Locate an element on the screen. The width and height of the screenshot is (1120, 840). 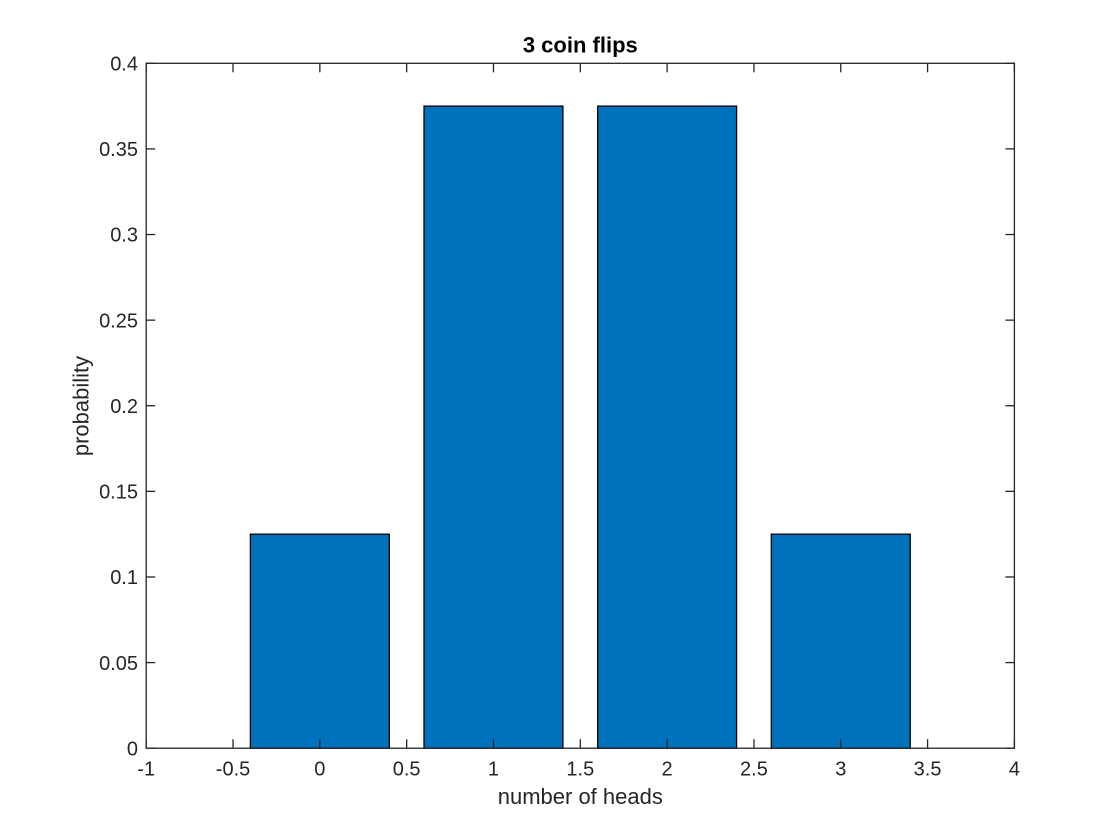
svg-text: 0.25 is located at coordinates (118, 321).